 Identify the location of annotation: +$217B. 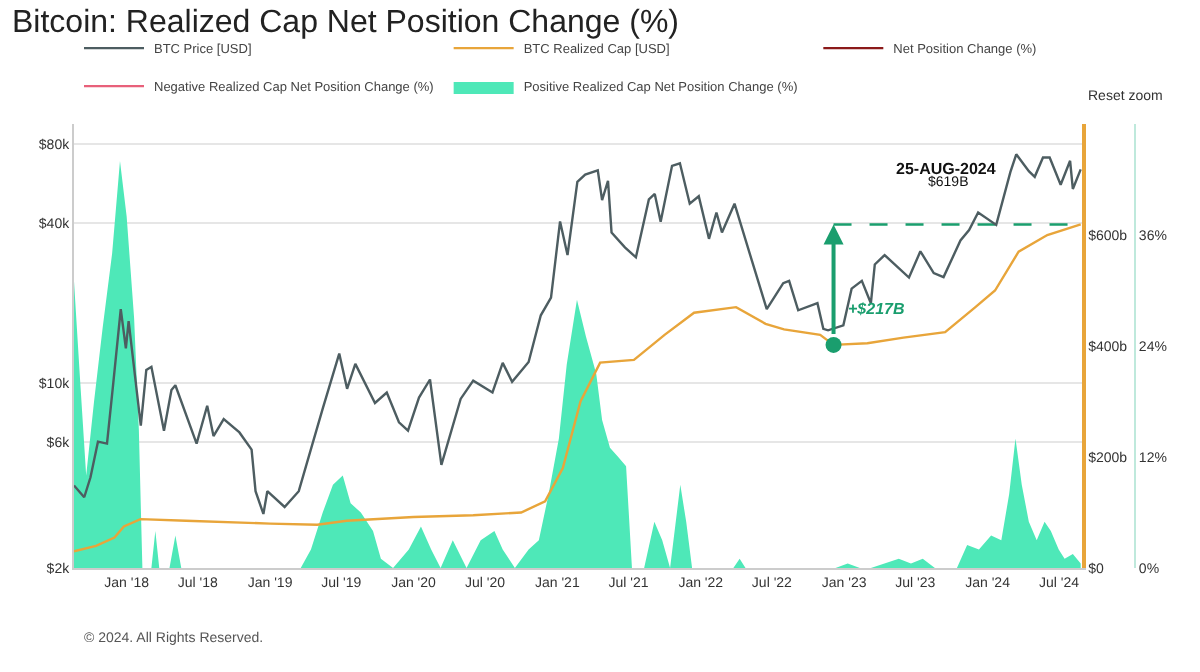
(876, 309).